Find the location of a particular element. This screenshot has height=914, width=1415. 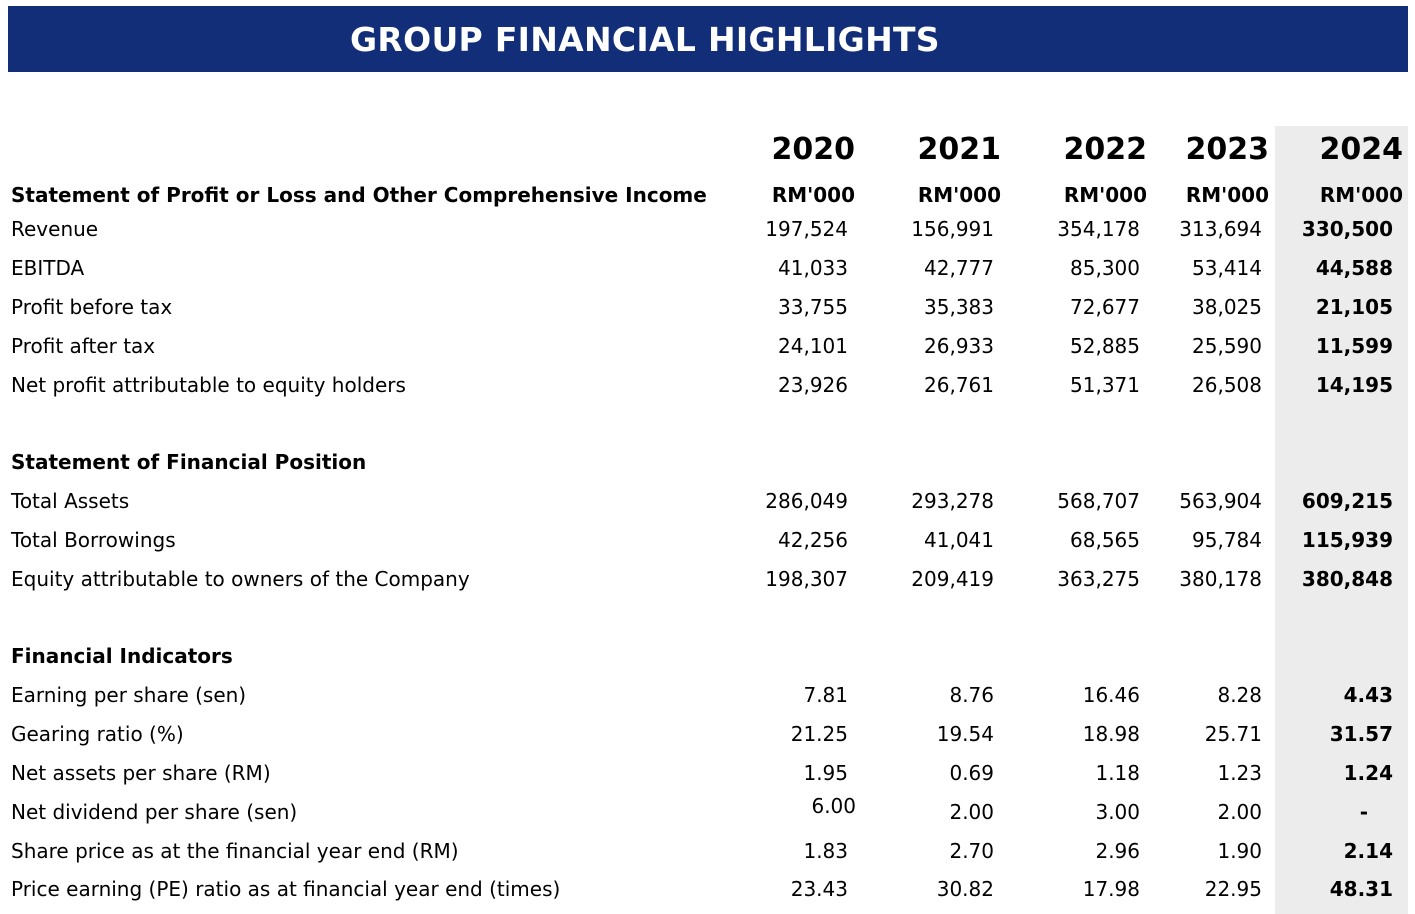

value-cell-current: 14,195 is located at coordinates (1354, 385).